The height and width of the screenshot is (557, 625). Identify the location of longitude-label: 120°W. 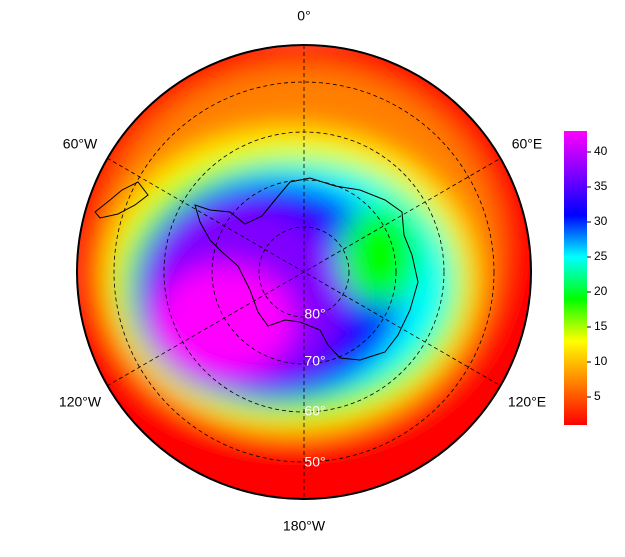
(80, 402).